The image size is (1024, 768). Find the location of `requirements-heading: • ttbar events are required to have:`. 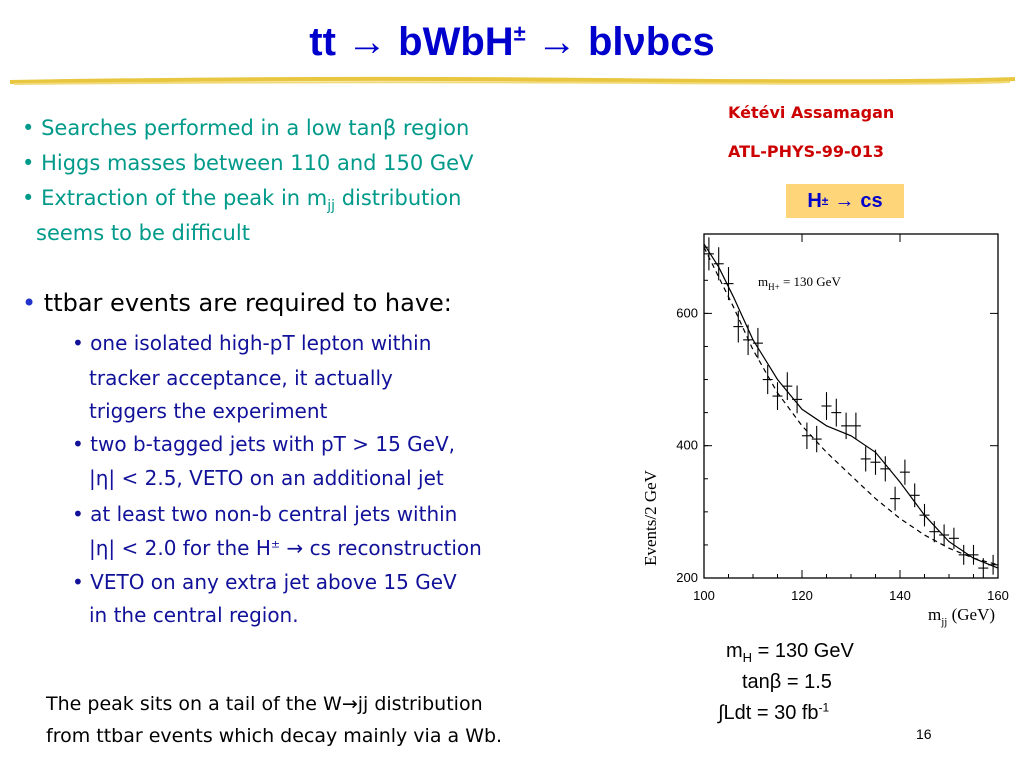

requirements-heading: • ttbar events are required to have: is located at coordinates (237, 303).